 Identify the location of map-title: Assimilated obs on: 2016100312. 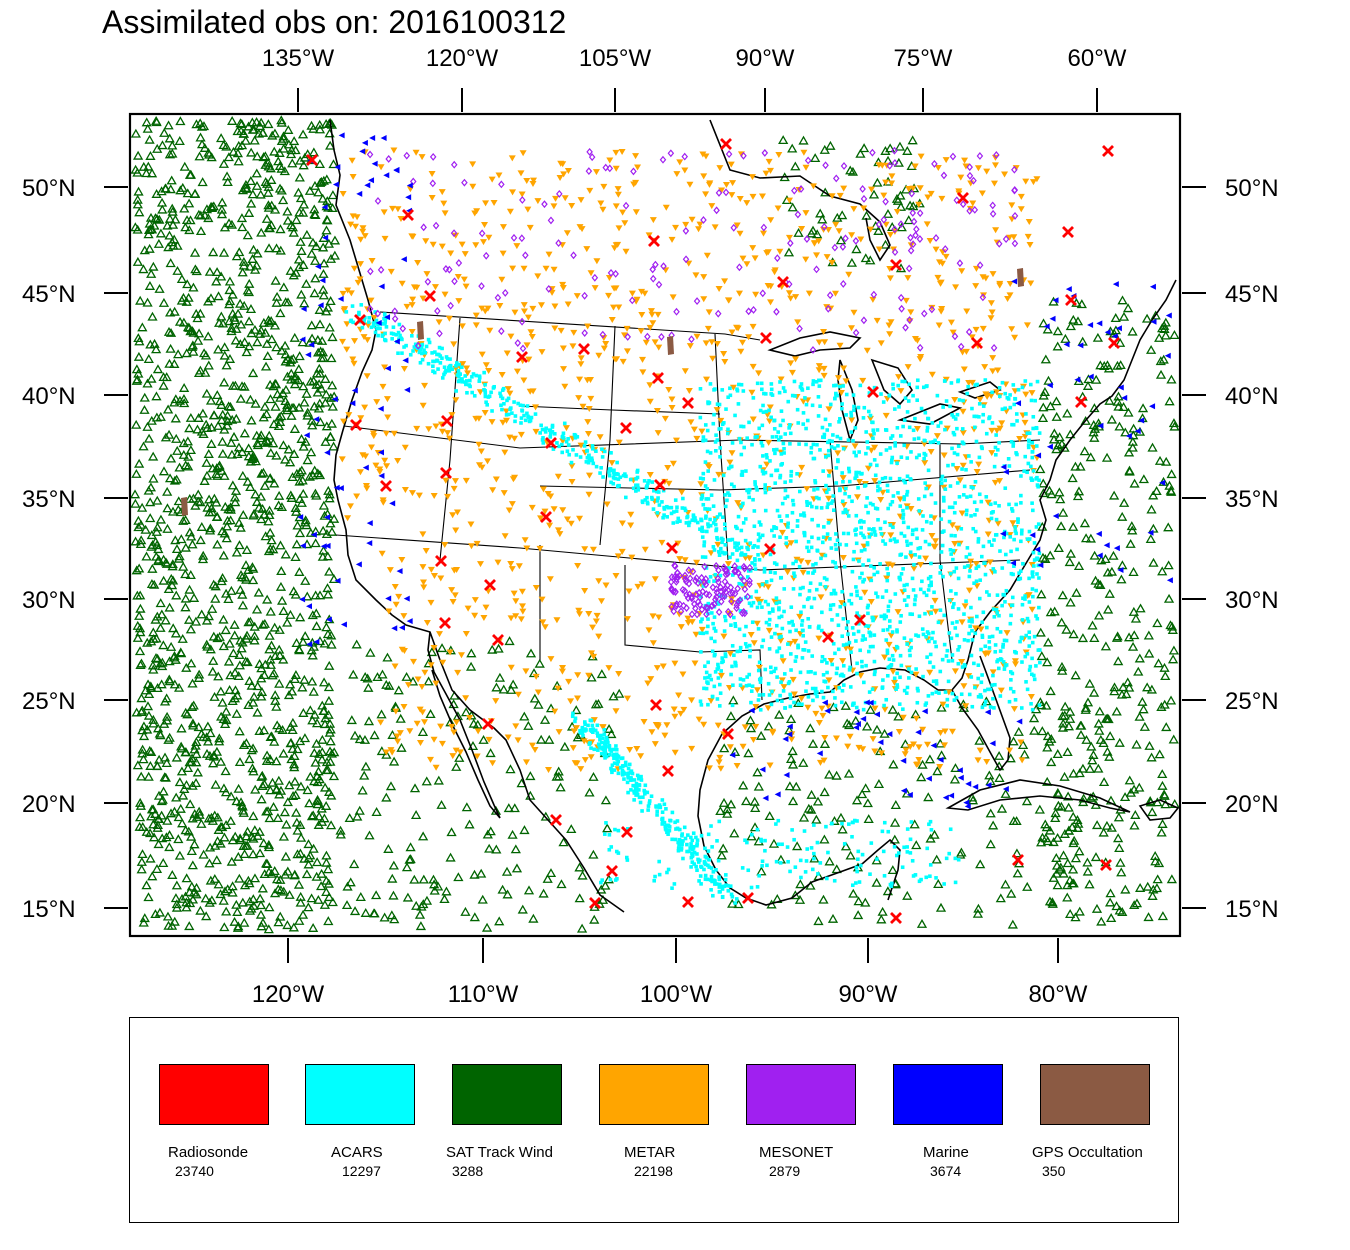
(334, 22).